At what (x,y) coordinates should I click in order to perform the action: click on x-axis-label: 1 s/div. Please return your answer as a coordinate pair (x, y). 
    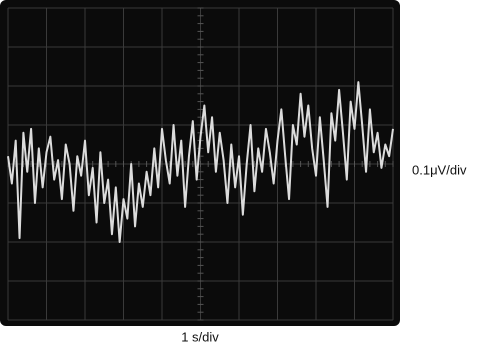
    Looking at the image, I should click on (200, 336).